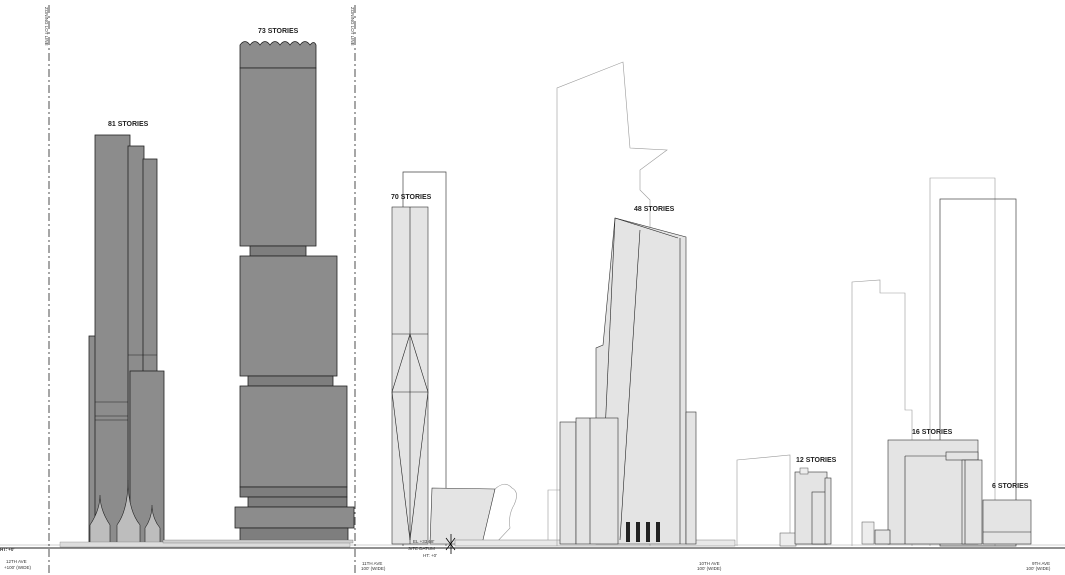 This screenshot has width=1065, height=575. I want to click on tower-48-label: 48 STORIES, so click(654, 209).